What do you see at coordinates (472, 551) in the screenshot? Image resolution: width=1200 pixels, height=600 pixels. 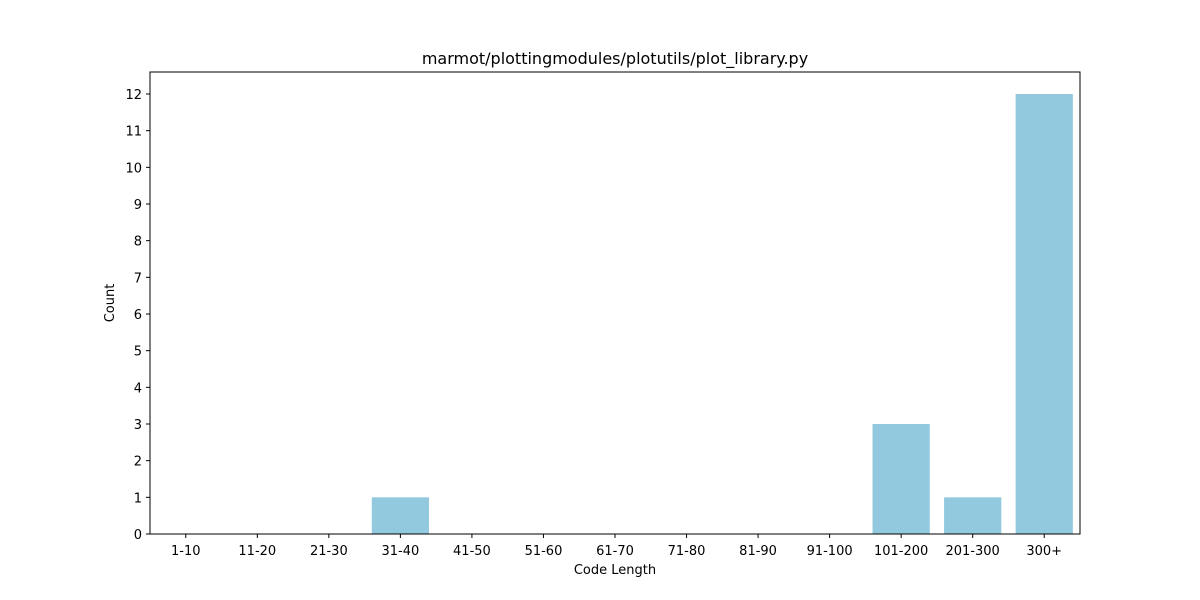 I see `x-tick-label: 41-50` at bounding box center [472, 551].